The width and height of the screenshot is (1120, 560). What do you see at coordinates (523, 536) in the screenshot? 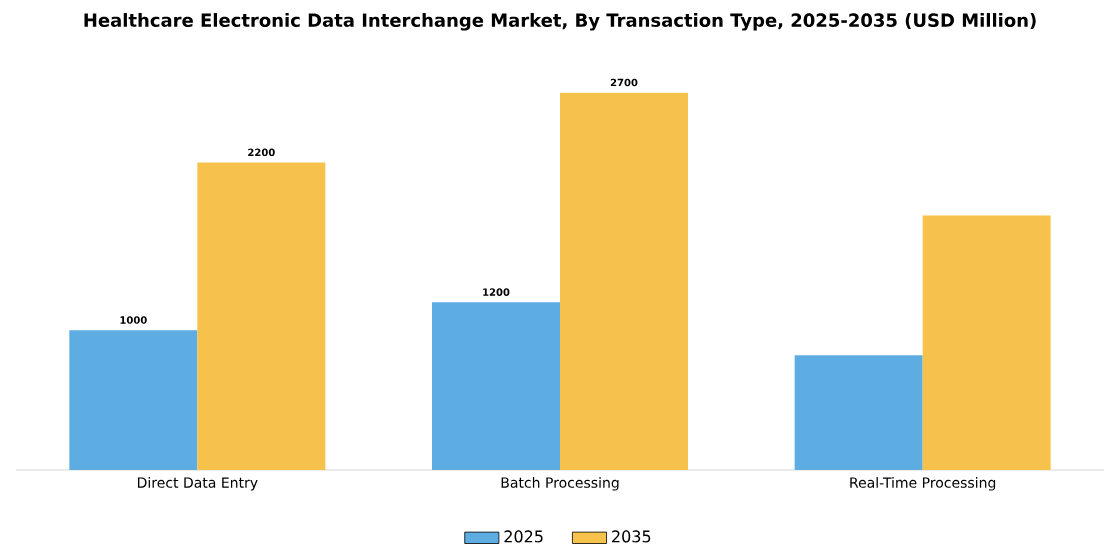
I see `legend-label: 2025` at bounding box center [523, 536].